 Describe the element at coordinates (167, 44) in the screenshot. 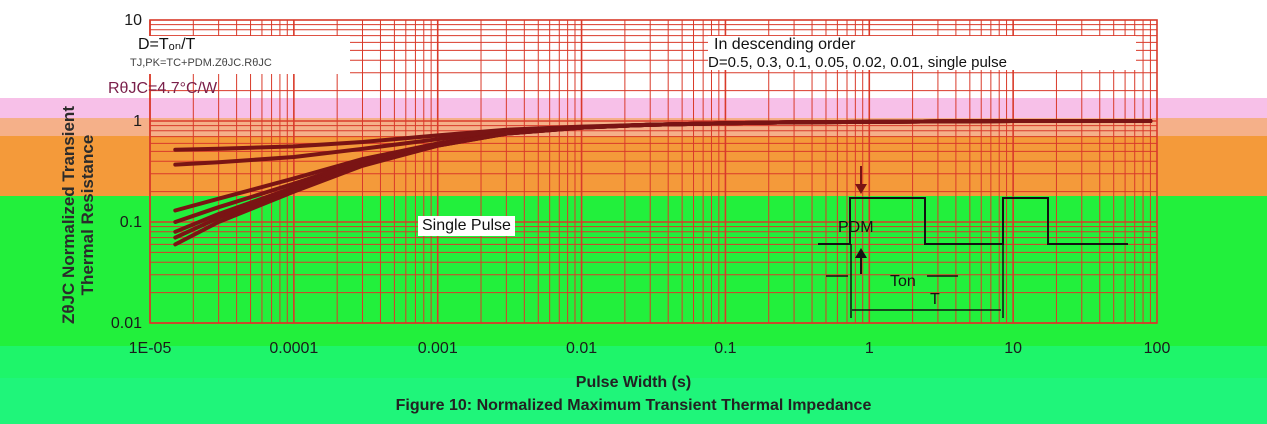

I see `duty-formula: D=Tₒₙ/T` at that location.